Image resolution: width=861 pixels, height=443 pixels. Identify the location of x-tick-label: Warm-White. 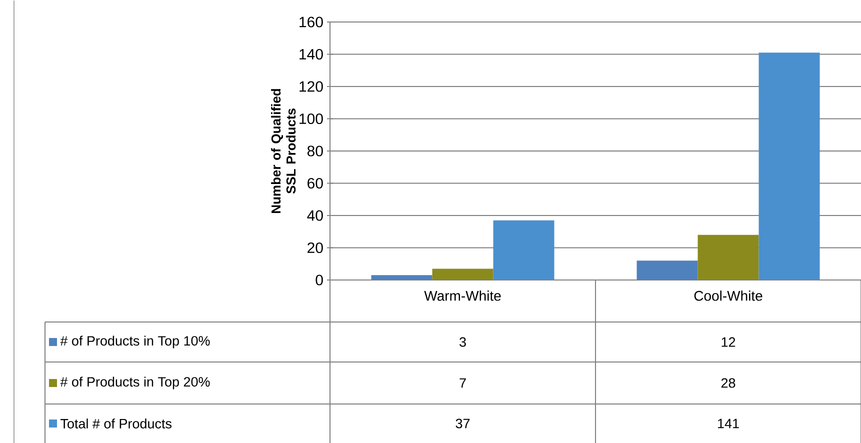
(462, 295).